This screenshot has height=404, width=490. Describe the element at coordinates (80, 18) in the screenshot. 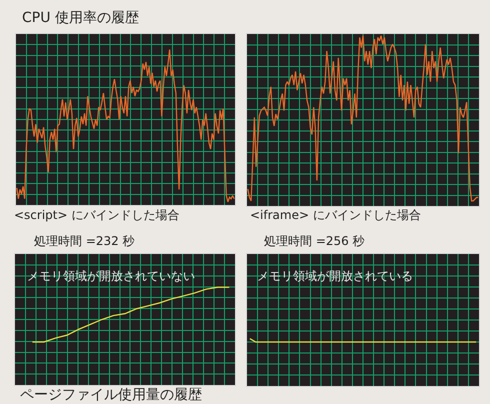

I see `chart-title: CPU 使用率の履歴` at that location.